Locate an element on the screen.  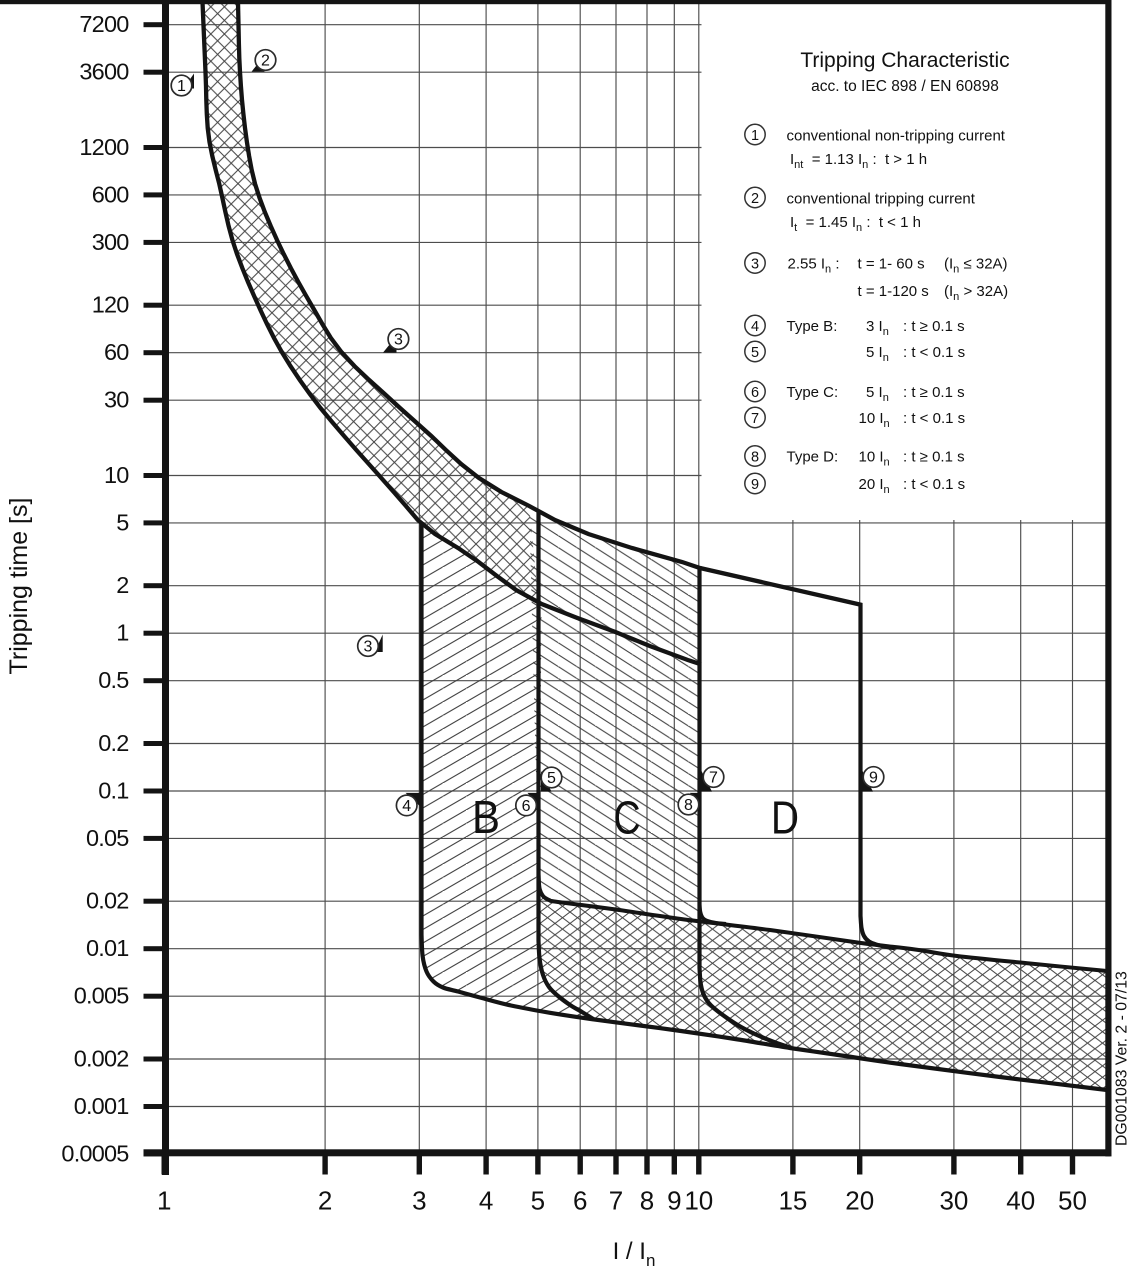
svg-text: 1200 is located at coordinates (104, 147).